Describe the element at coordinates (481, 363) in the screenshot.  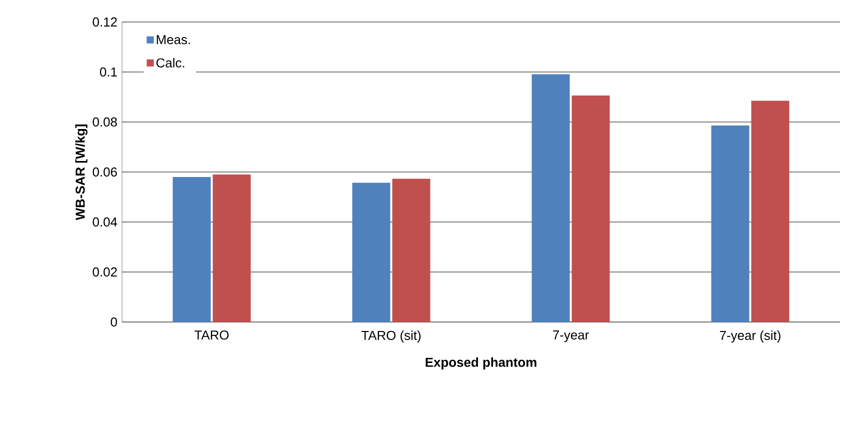
I see `x-axis-title: Exposed phantom` at that location.